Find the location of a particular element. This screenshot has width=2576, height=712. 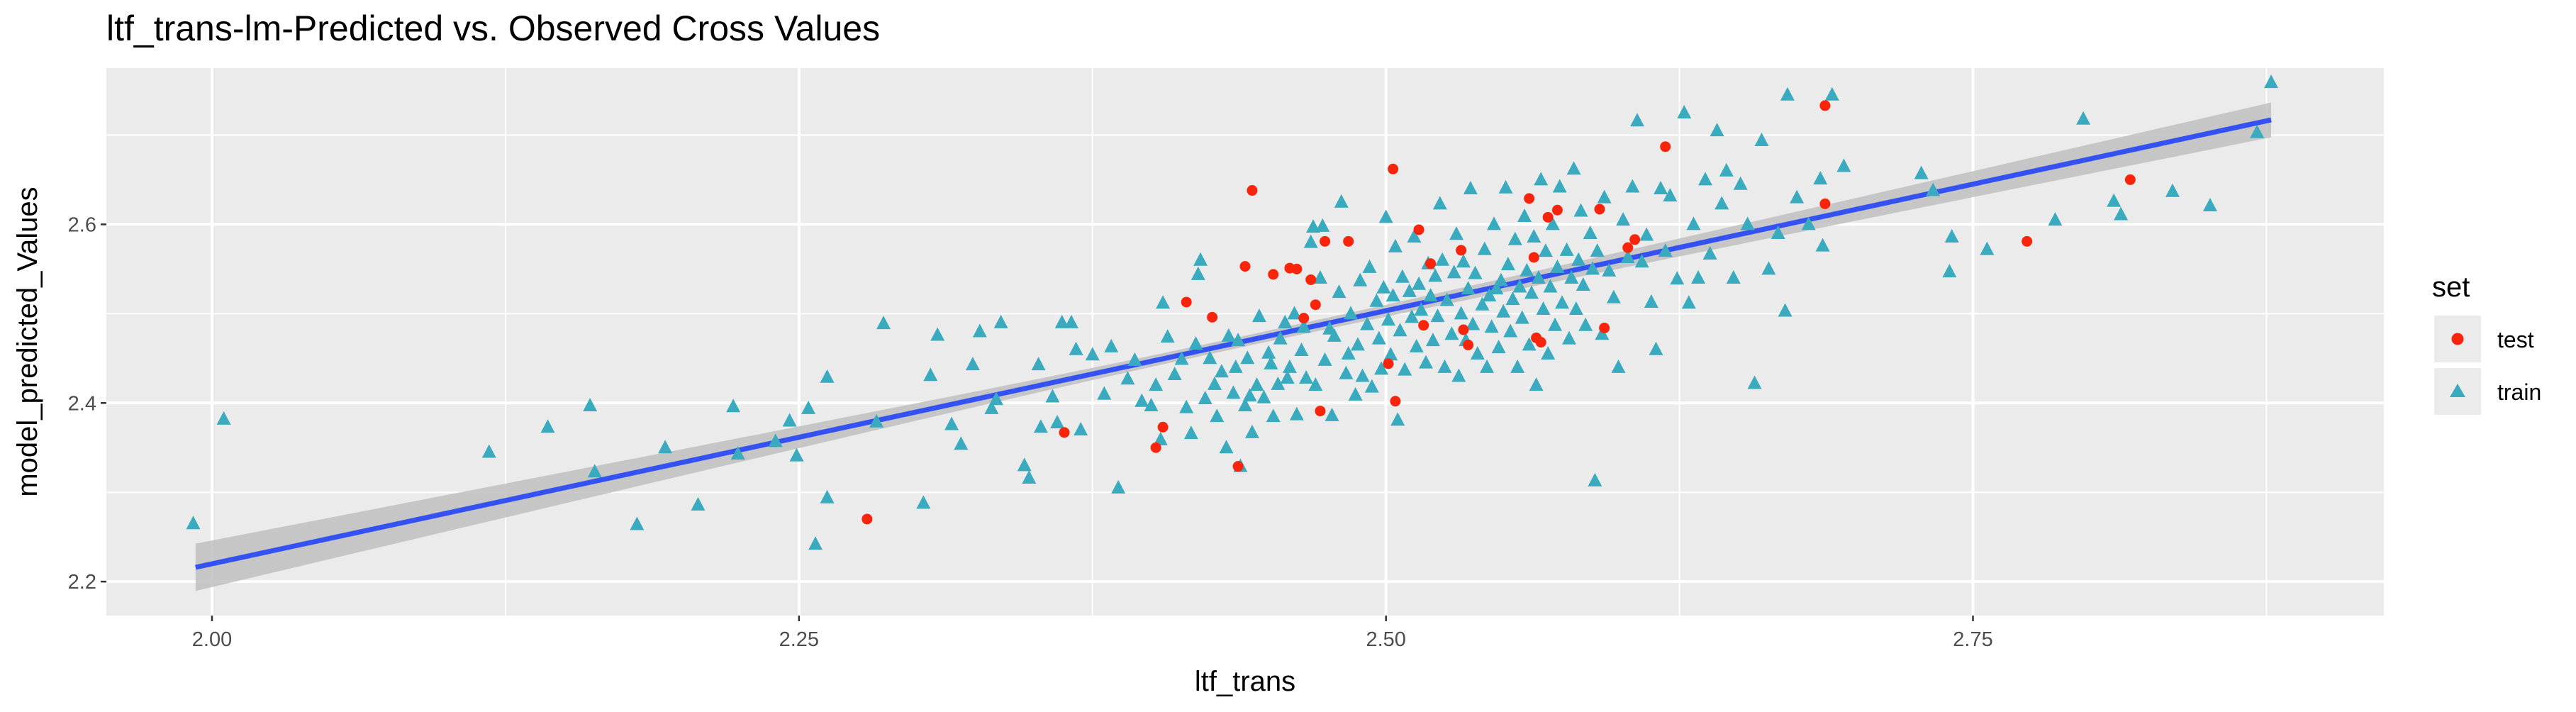

x-tick-label: 2.50 is located at coordinates (1385, 639).